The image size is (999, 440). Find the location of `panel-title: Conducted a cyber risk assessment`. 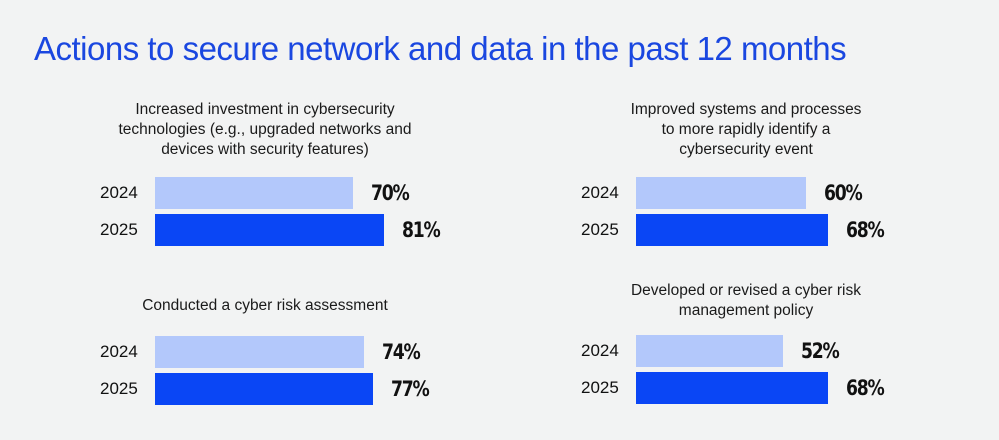

panel-title: Conducted a cyber risk assessment is located at coordinates (265, 306).